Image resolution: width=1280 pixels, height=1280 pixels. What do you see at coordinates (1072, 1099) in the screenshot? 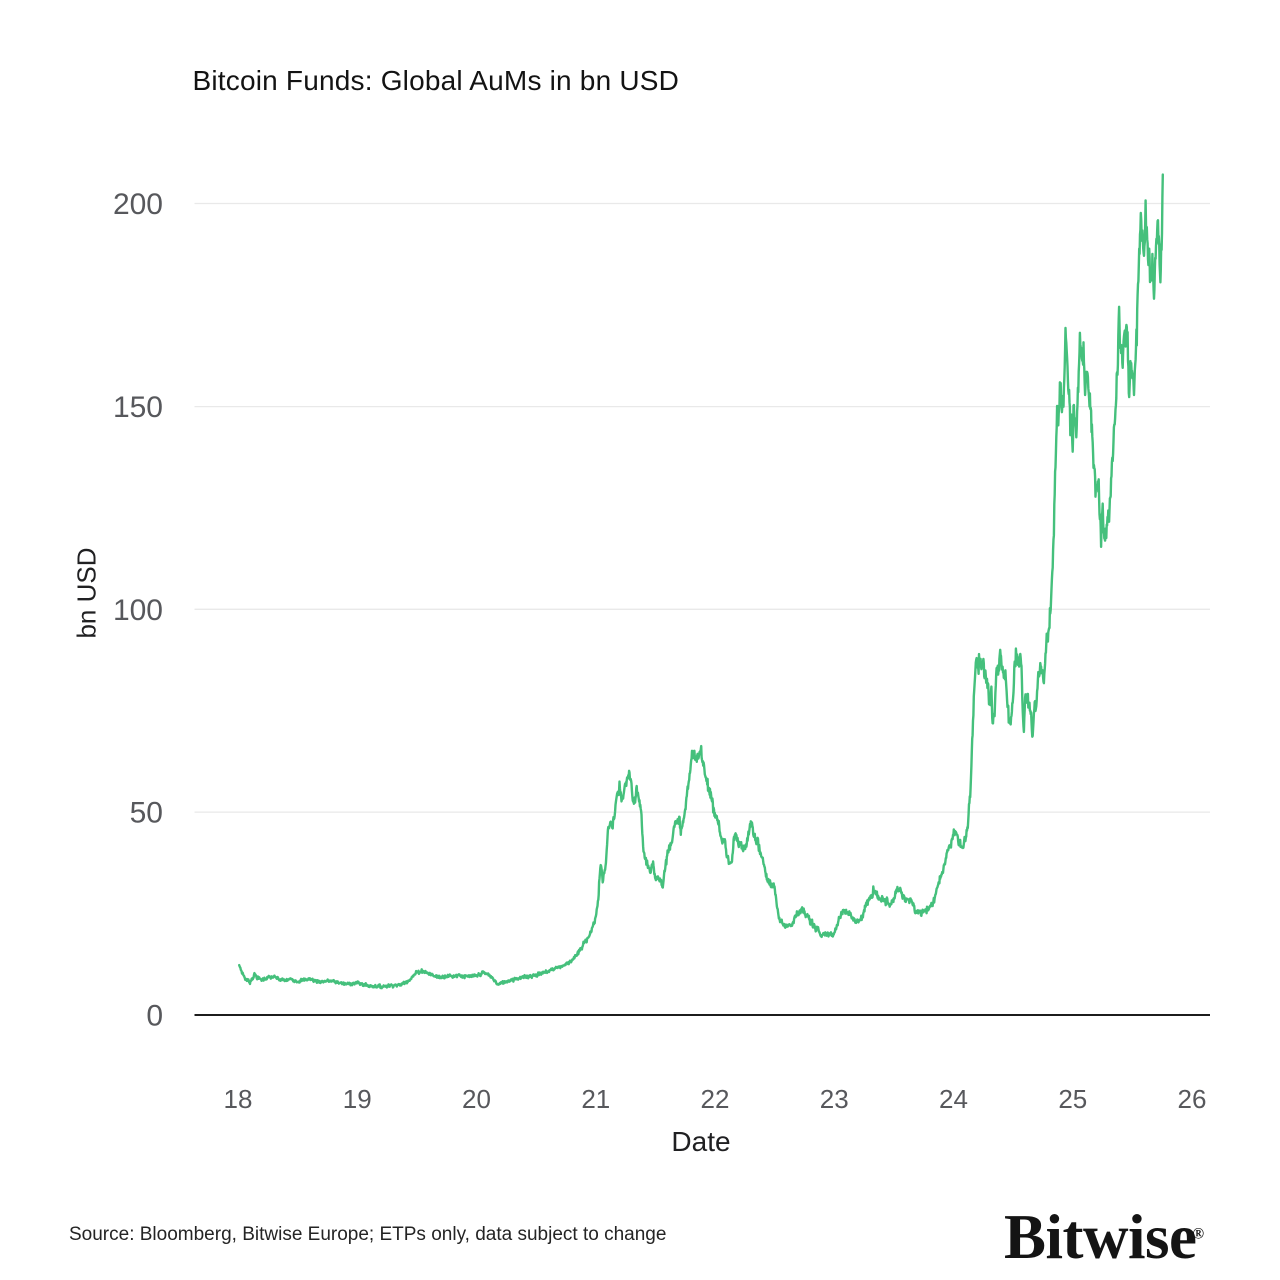
I see `svg-text: 25` at bounding box center [1072, 1099].